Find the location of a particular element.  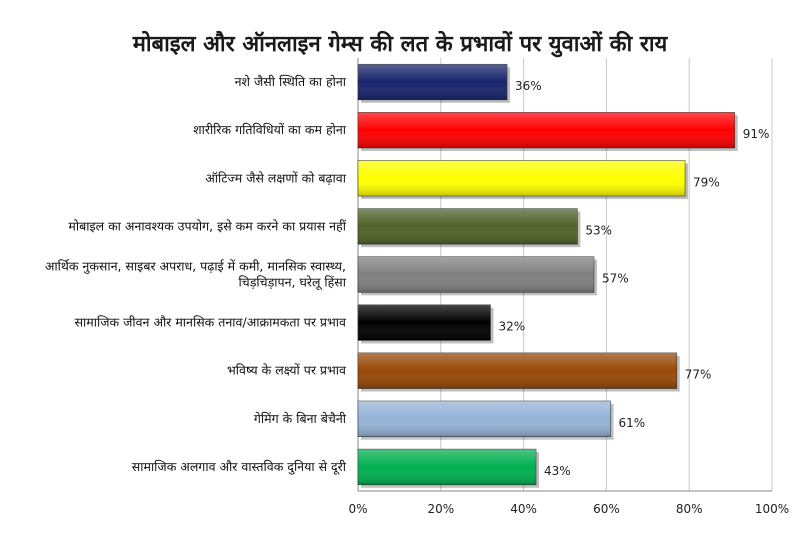

data-label: 61% is located at coordinates (632, 423).